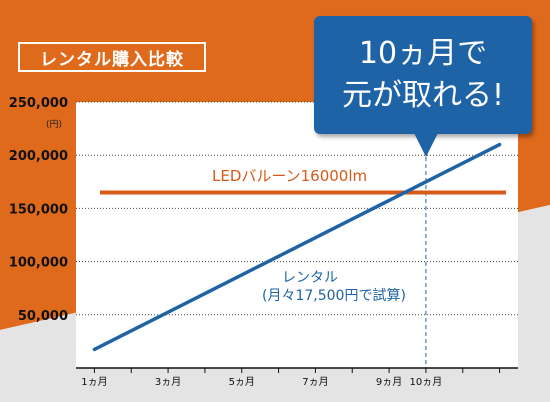 The image size is (550, 402). Describe the element at coordinates (291, 378) in the screenshot. I see `x-axis-ticks: 1ヵ月 3ヵ月 5ヵ月 7ヵ月 9ヵ月 10ヵ月` at that location.